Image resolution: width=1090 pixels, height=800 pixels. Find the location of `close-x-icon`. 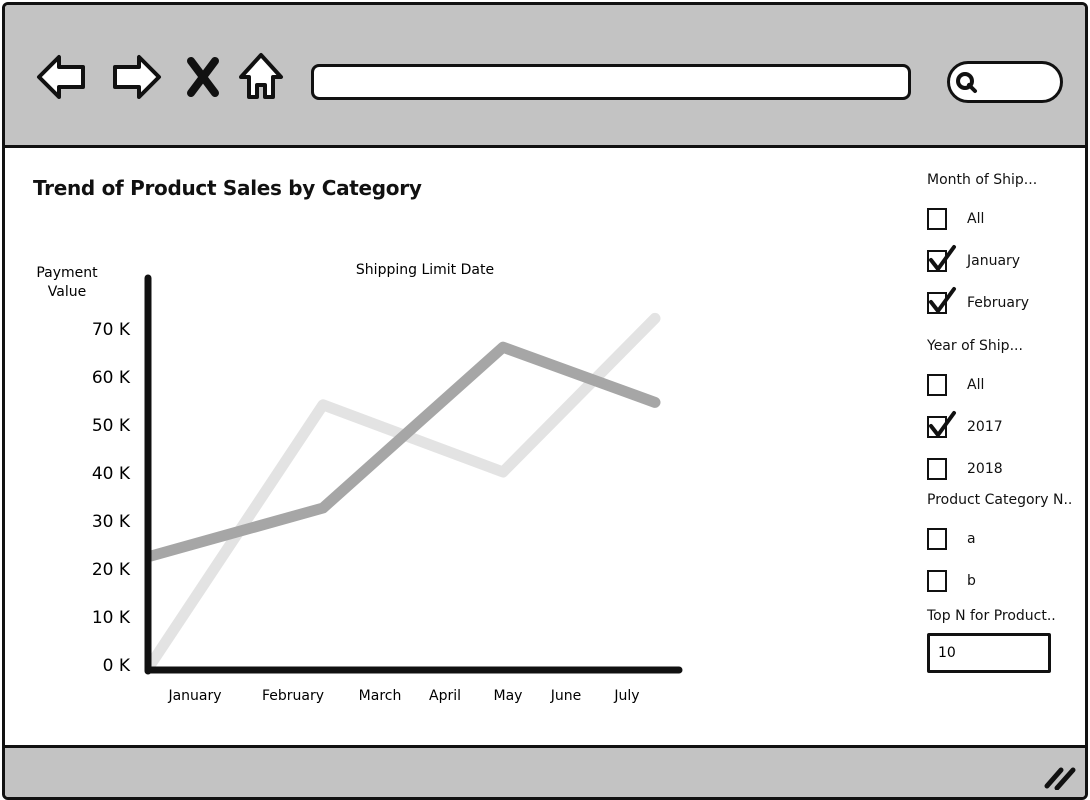

close-x-icon is located at coordinates (203, 77).